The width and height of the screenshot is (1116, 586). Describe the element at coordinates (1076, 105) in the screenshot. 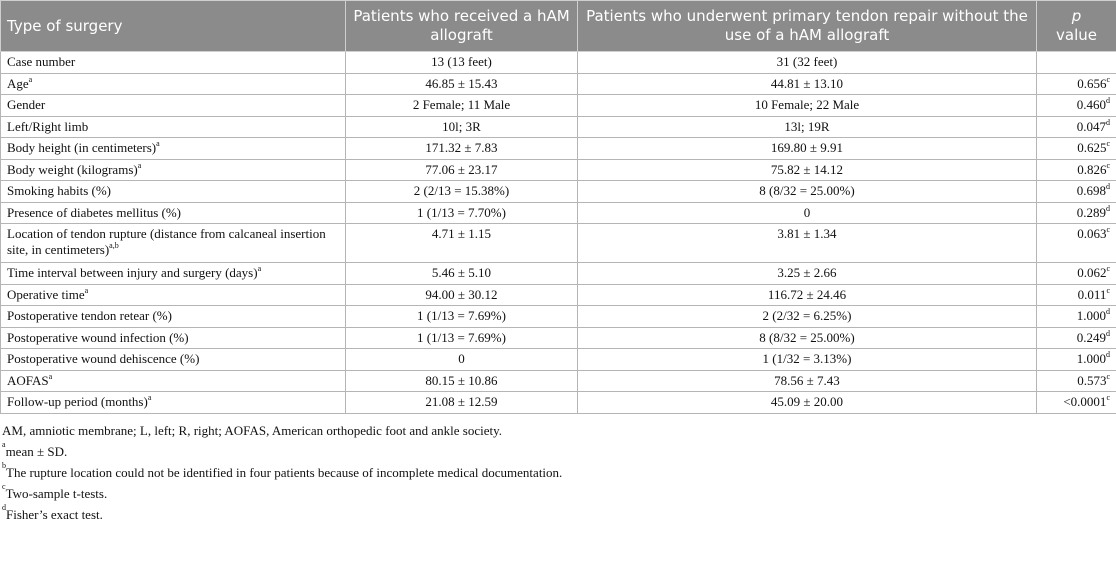

I see `p-value: 0.460d` at that location.